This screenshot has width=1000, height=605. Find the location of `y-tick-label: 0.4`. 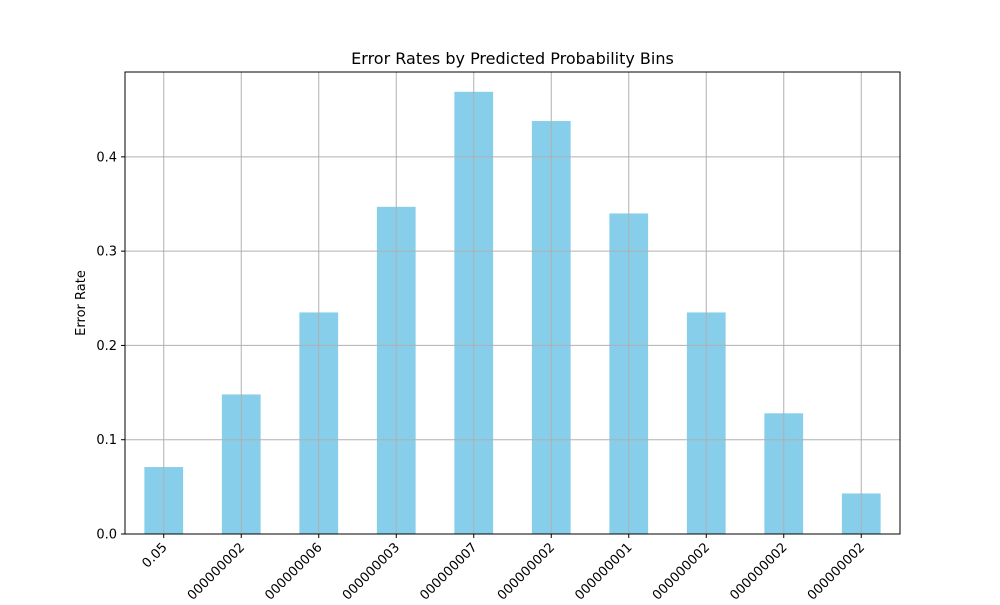

y-tick-label: 0.4 is located at coordinates (106, 157).